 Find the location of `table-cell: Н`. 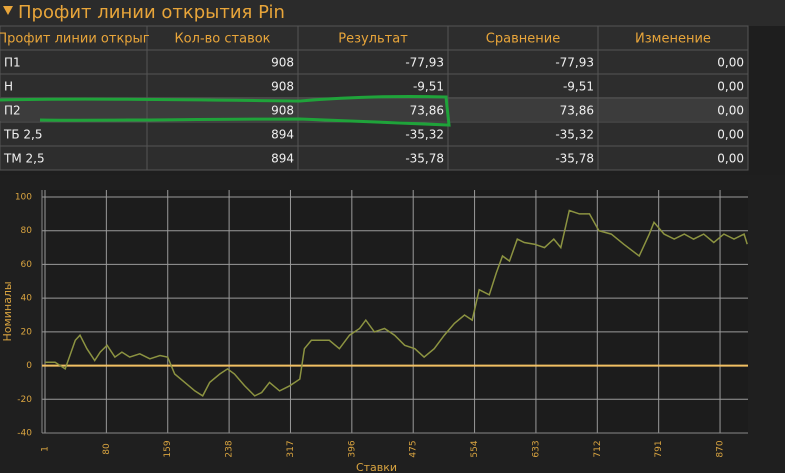

table-cell: Н is located at coordinates (8, 87).